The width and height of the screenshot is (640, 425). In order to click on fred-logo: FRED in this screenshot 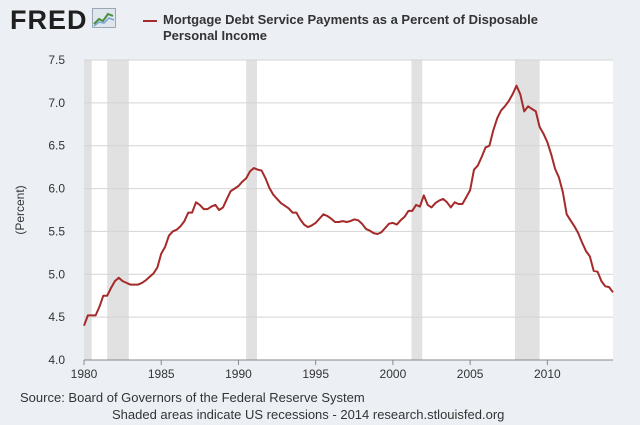, I will do `click(63, 20)`.